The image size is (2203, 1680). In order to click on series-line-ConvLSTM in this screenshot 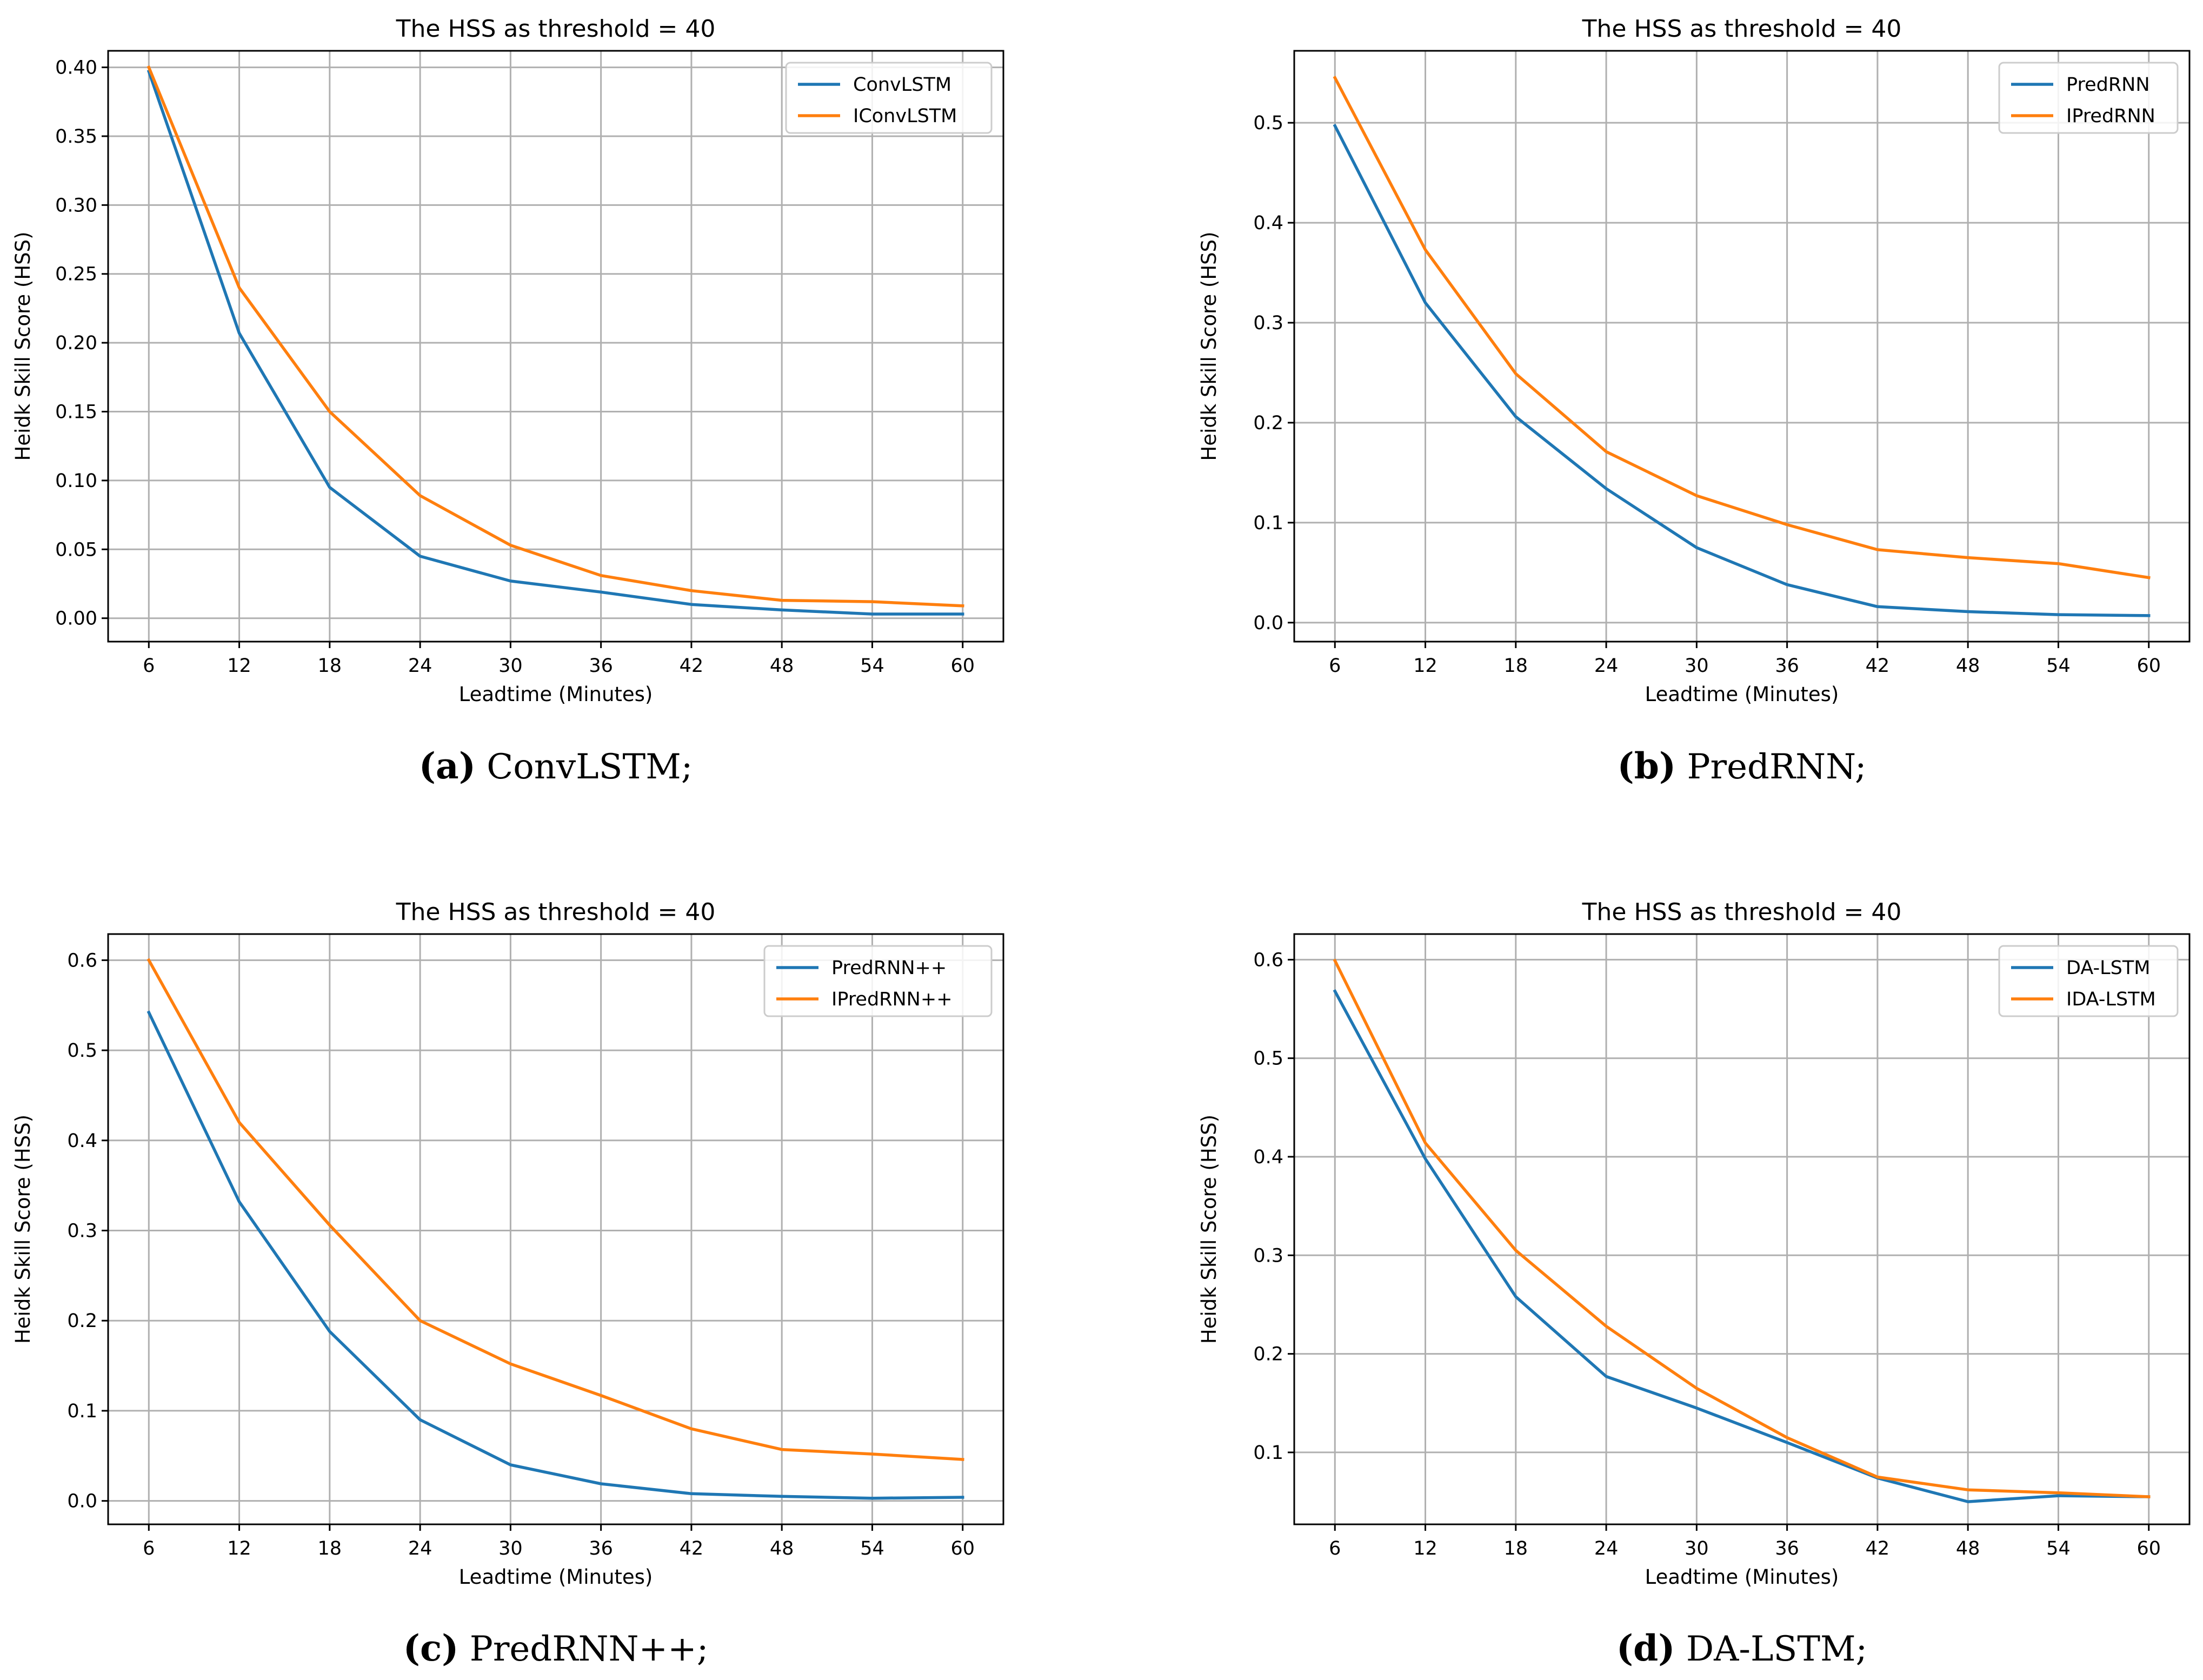, I will do `click(556, 342)`.